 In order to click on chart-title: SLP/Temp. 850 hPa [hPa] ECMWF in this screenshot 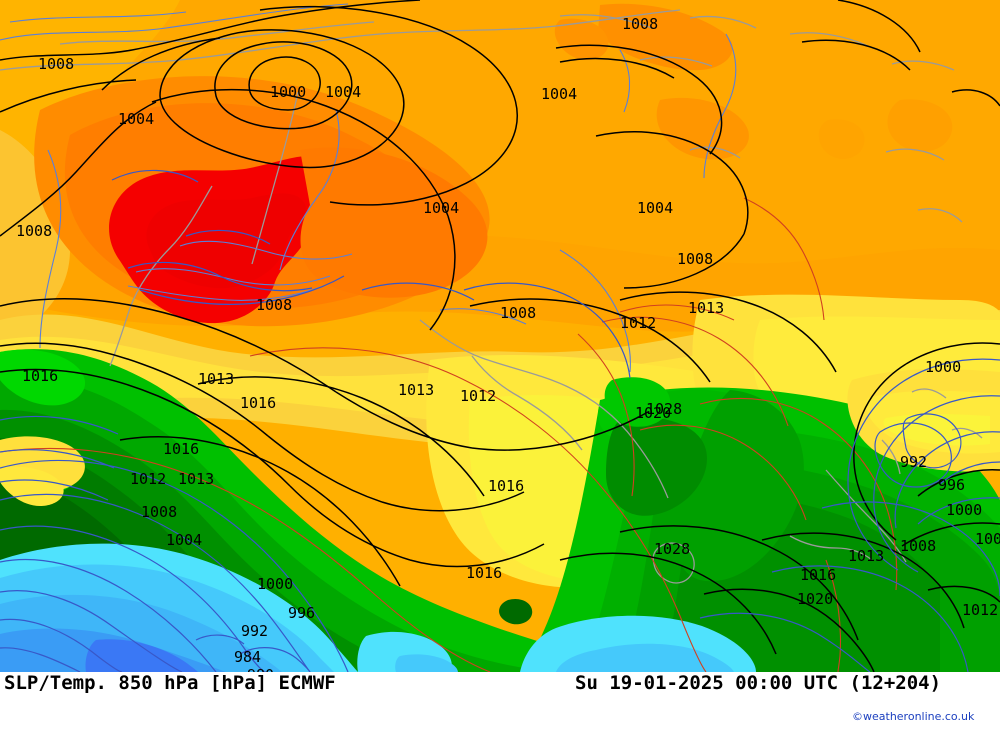, I will do `click(170, 683)`.